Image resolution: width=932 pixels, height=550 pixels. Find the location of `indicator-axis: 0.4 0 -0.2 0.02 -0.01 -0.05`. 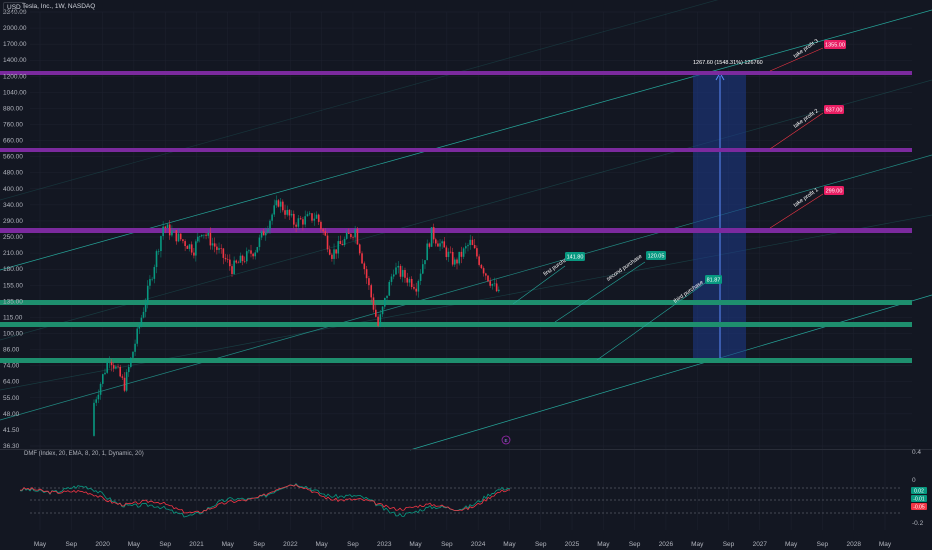

indicator-axis: 0.4 0 -0.2 0.02 -0.01 -0.05 is located at coordinates (919, 488).